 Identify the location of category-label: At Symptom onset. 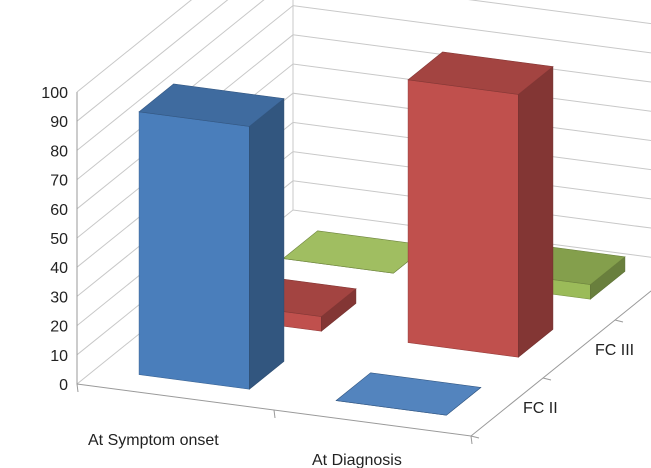
(153, 440).